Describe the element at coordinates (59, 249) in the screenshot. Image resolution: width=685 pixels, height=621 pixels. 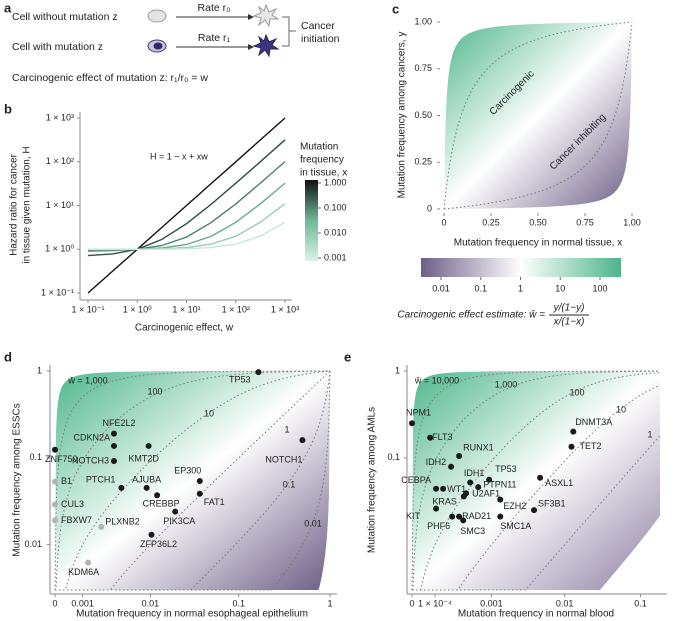
I see `y-tick-label: 1 × 10⁰` at that location.